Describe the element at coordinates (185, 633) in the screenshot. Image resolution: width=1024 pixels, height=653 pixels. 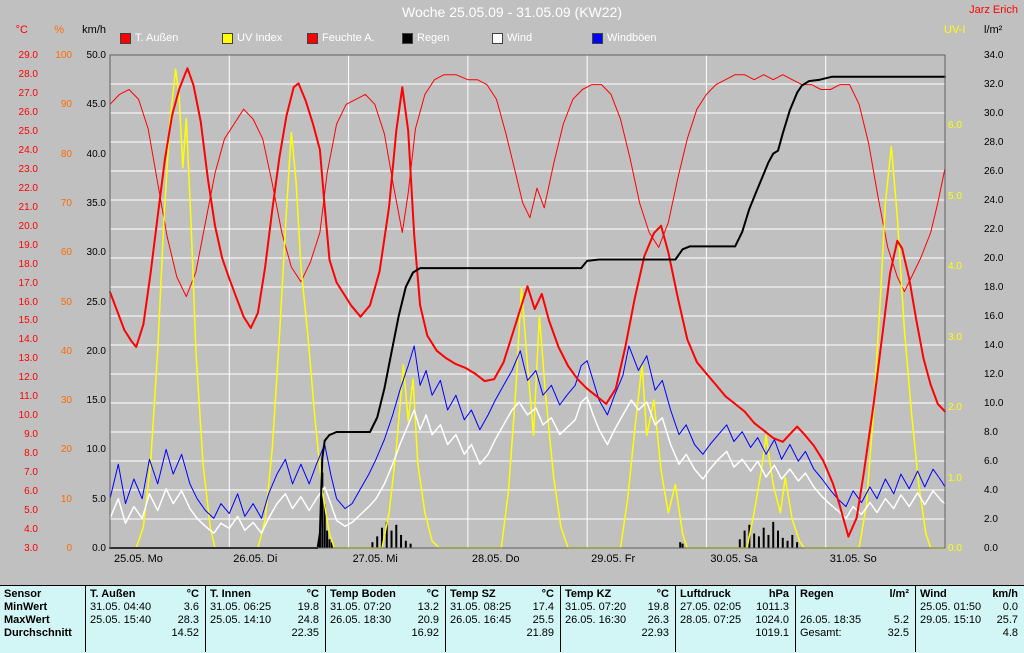
I see `avg-value: 14.52` at that location.